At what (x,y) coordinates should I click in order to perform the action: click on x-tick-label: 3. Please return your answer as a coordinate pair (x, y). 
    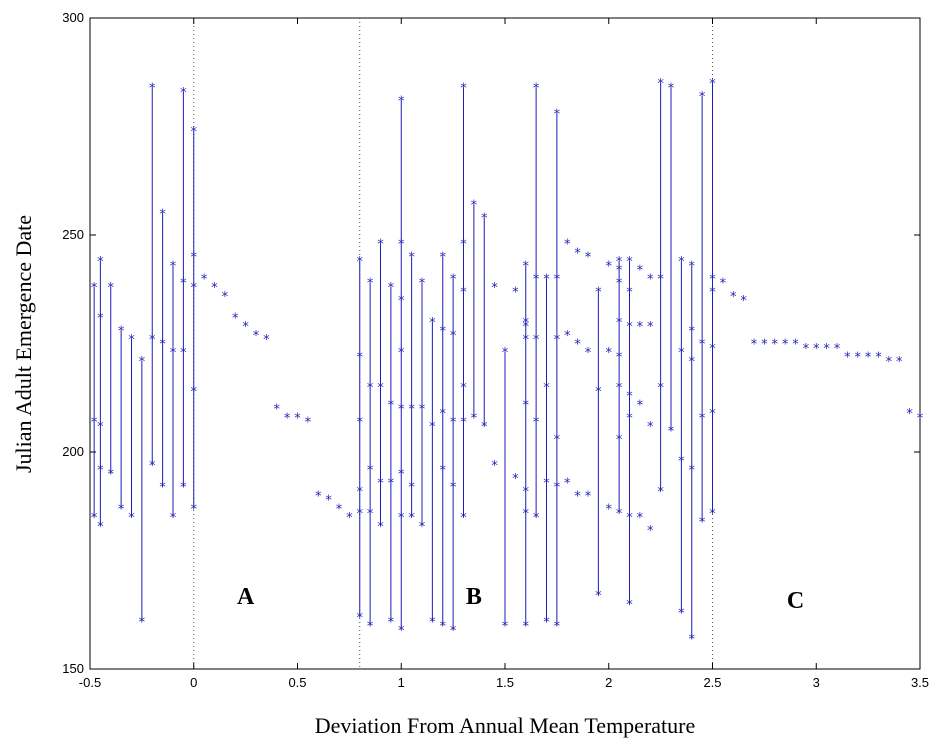
    Looking at the image, I should click on (816, 682).